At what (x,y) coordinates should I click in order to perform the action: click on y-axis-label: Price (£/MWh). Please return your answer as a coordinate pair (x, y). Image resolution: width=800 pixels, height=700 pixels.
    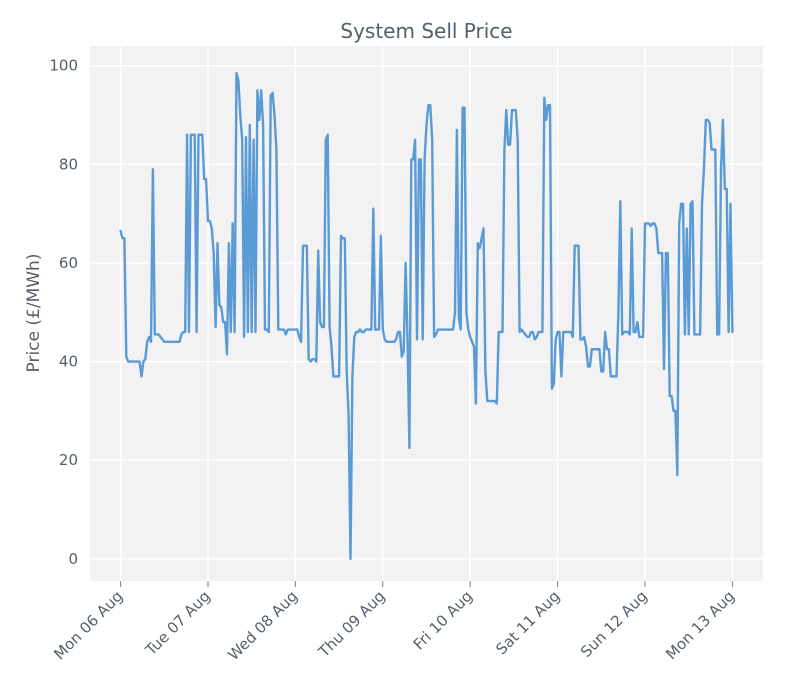
    Looking at the image, I should click on (34, 313).